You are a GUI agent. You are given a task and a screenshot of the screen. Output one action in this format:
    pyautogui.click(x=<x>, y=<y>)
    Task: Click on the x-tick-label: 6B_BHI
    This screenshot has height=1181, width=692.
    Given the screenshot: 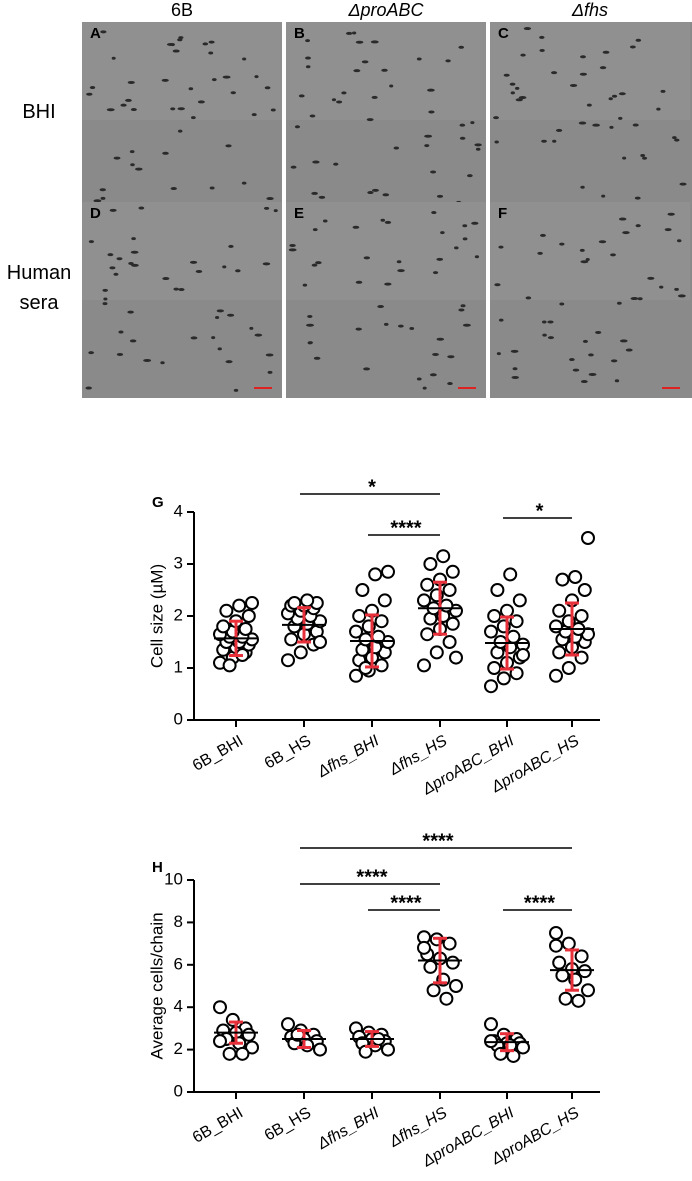 What is the action you would take?
    pyautogui.click(x=218, y=753)
    